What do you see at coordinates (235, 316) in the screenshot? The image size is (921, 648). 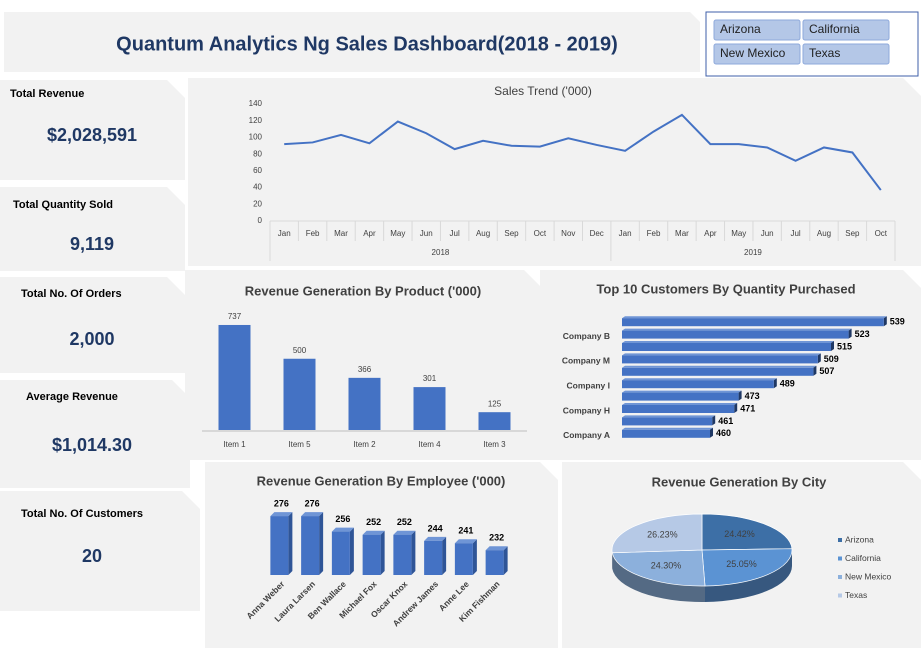 I see `data-label: 737` at bounding box center [235, 316].